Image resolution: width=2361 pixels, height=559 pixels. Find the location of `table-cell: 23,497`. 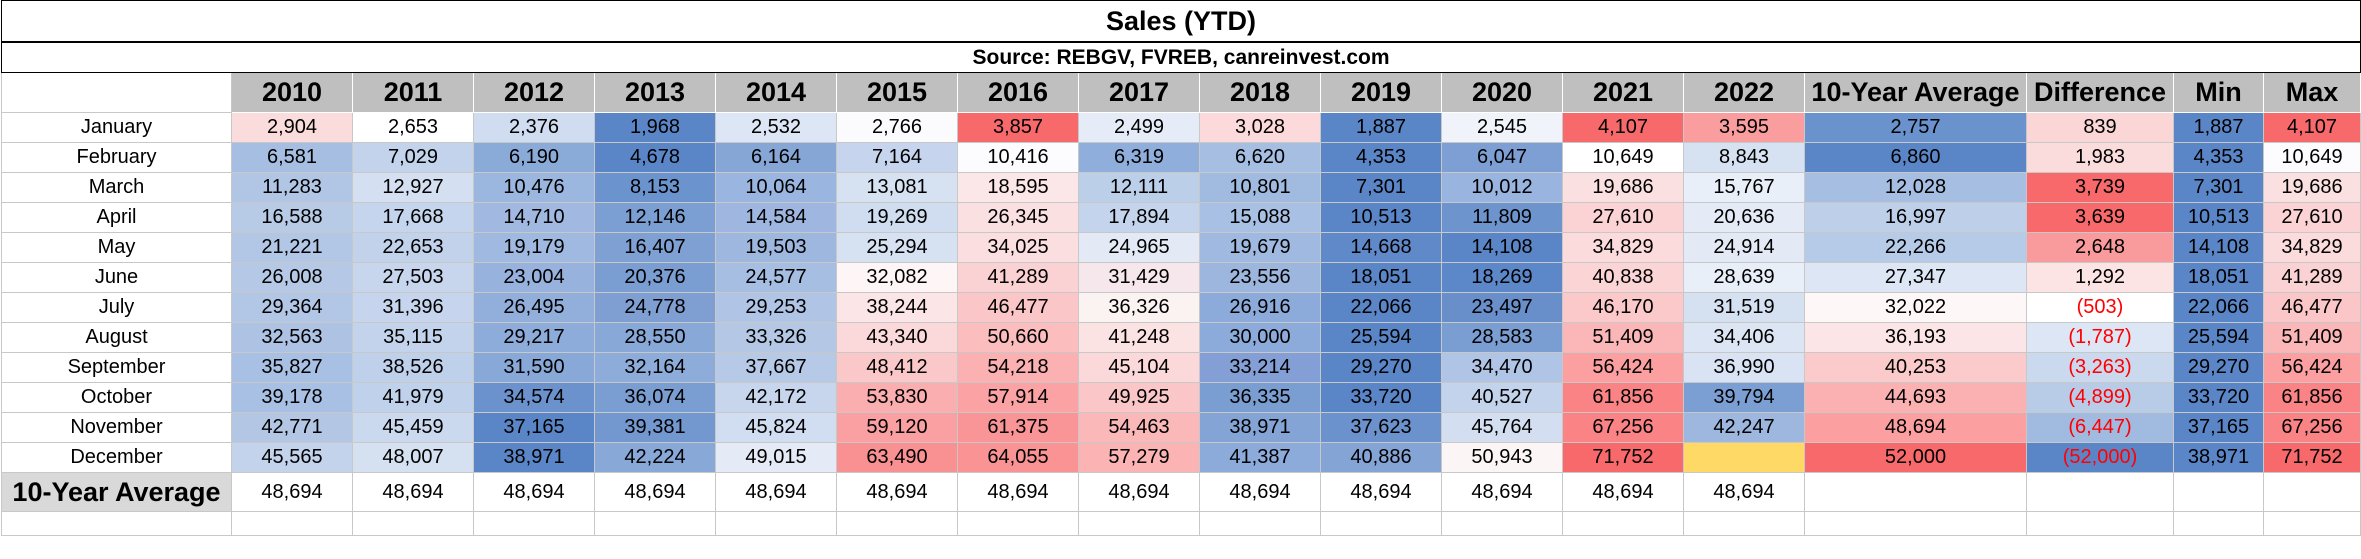

table-cell: 23,497 is located at coordinates (1502, 307).